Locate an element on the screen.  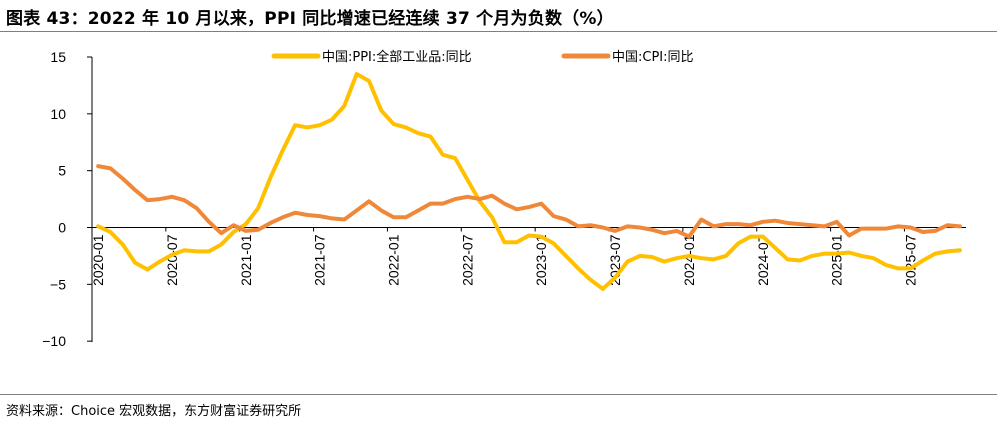
title-divider is located at coordinates (498, 31).